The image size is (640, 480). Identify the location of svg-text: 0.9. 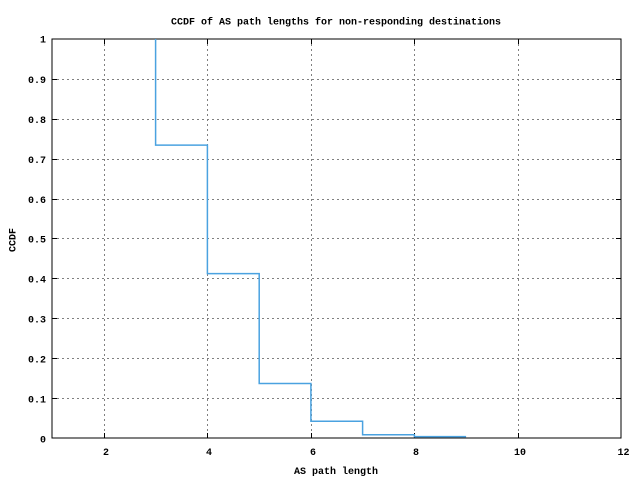
(37, 81).